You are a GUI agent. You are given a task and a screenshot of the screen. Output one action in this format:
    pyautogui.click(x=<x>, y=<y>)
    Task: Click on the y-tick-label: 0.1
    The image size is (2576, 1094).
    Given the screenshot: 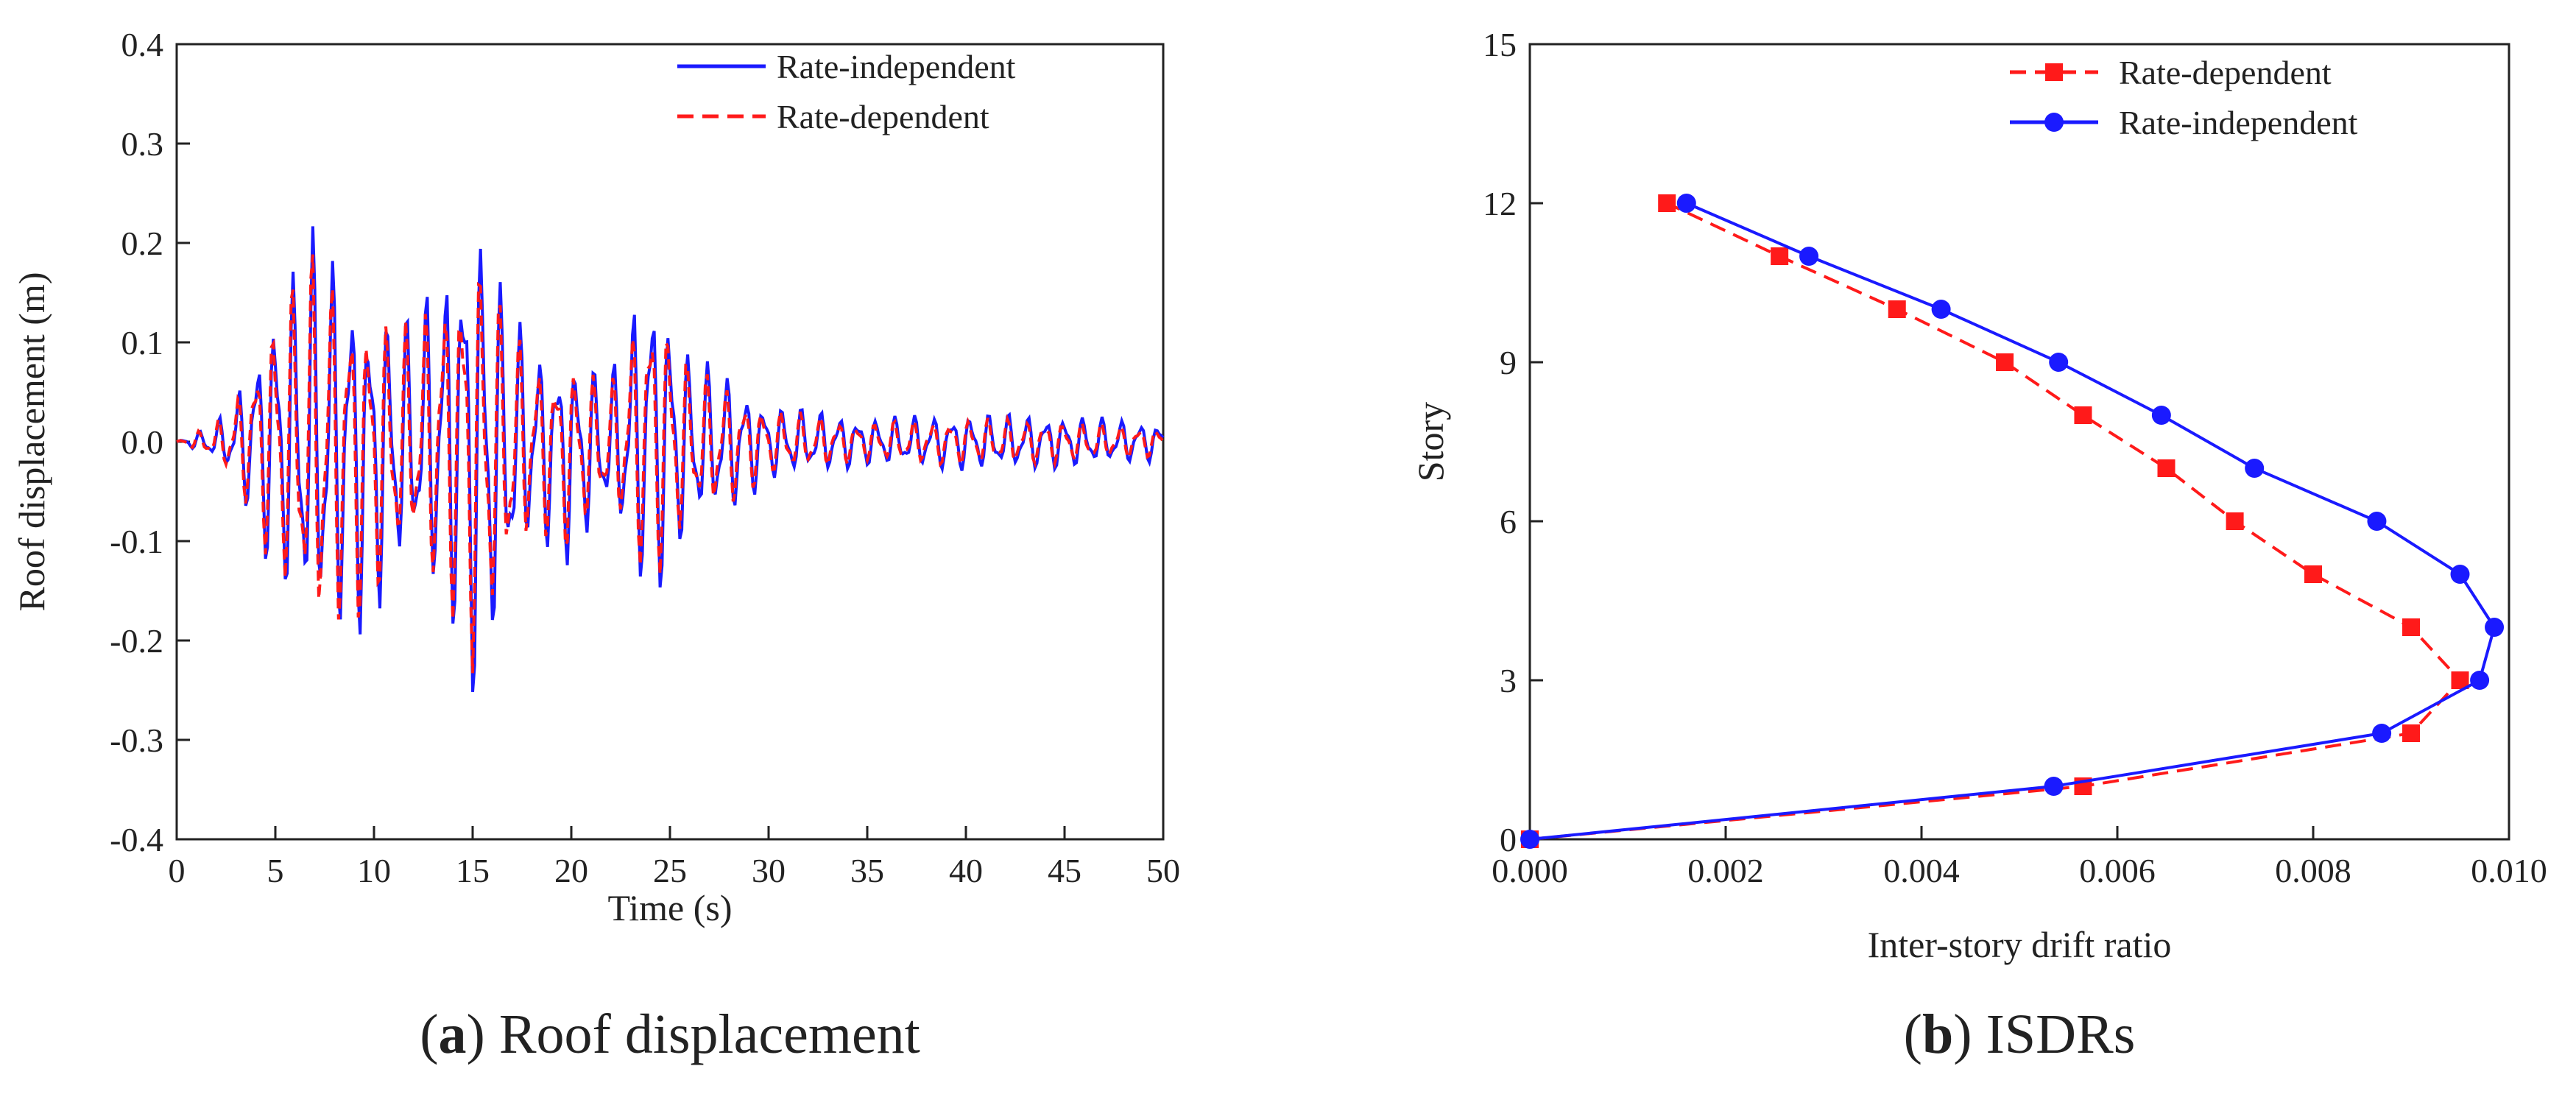 What is the action you would take?
    pyautogui.click(x=142, y=343)
    